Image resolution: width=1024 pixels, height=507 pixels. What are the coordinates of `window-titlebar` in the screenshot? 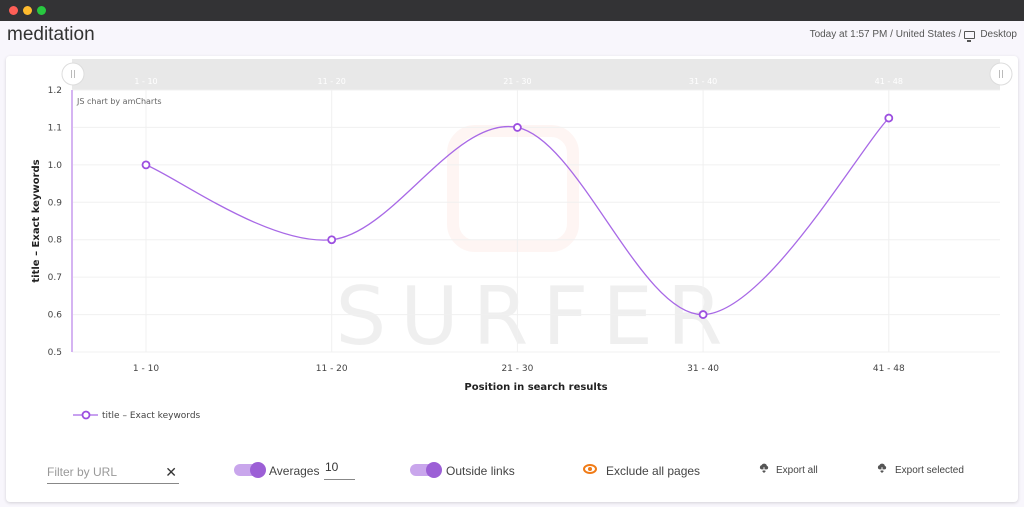 It's located at (512, 10).